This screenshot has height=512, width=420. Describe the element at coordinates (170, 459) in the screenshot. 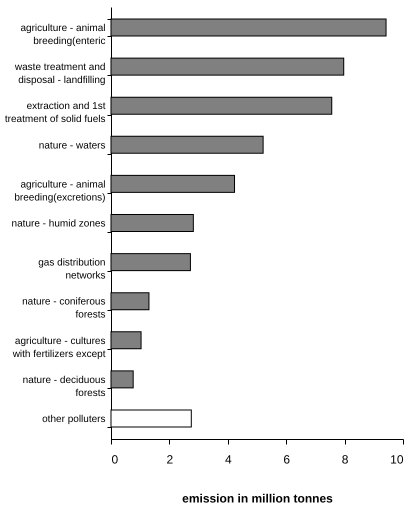

I see `x-tick-label: 2` at that location.